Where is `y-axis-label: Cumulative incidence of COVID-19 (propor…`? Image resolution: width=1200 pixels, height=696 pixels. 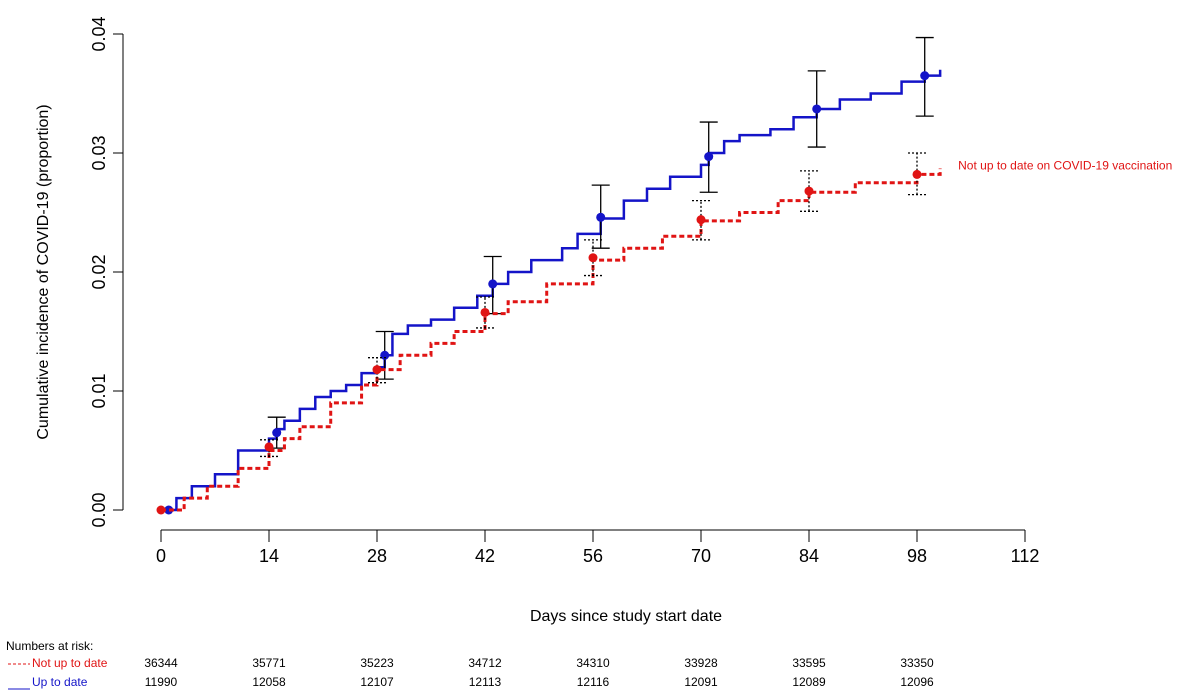 y-axis-label: Cumulative incidence of COVID-19 (propor… is located at coordinates (43, 271).